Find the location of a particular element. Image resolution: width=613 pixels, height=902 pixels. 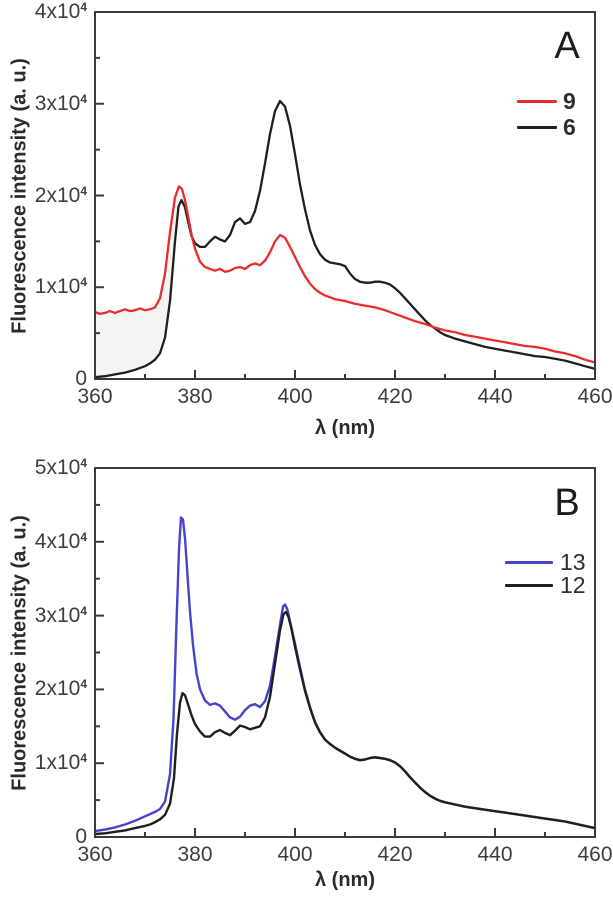

panel-a-letter: A is located at coordinates (567, 46).